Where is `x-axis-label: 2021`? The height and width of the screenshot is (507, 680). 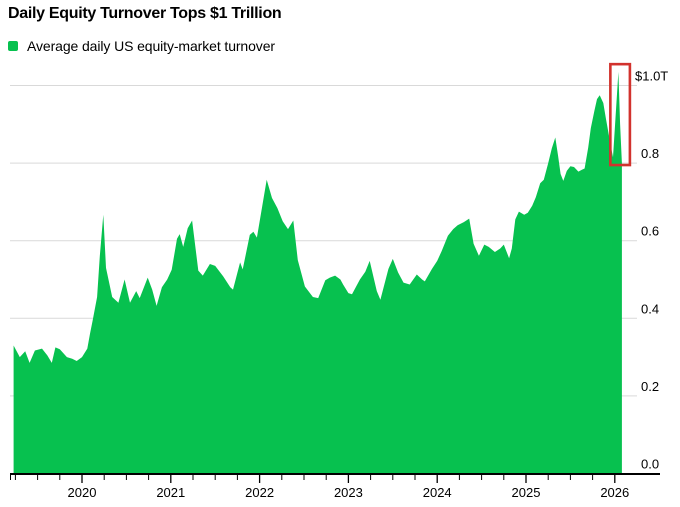
x-axis-label: 2021 is located at coordinates (170, 492).